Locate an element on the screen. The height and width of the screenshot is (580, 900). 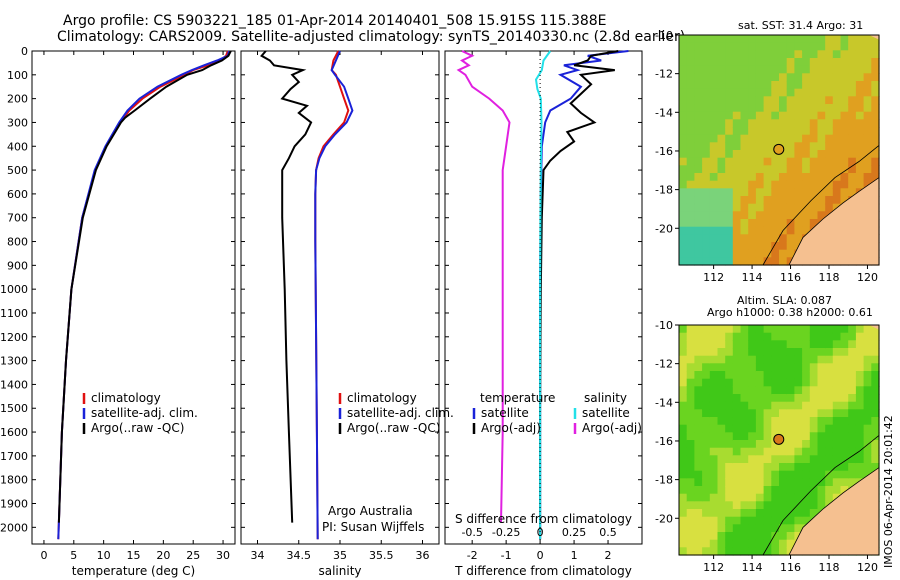
sla-lon-label: 116 is located at coordinates (790, 567).